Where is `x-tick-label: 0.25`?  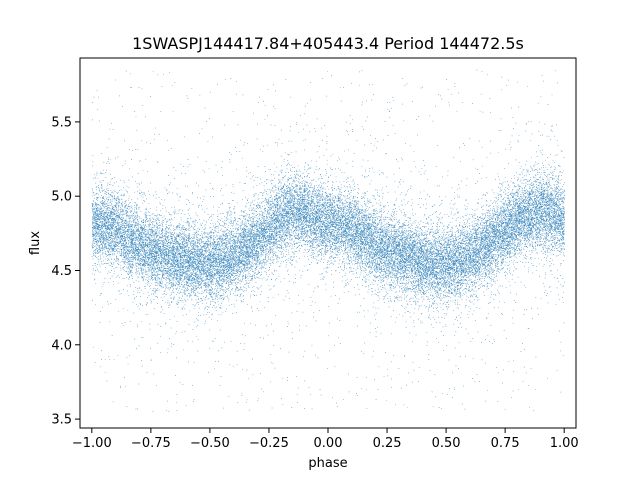 x-tick-label: 0.25 is located at coordinates (387, 443).